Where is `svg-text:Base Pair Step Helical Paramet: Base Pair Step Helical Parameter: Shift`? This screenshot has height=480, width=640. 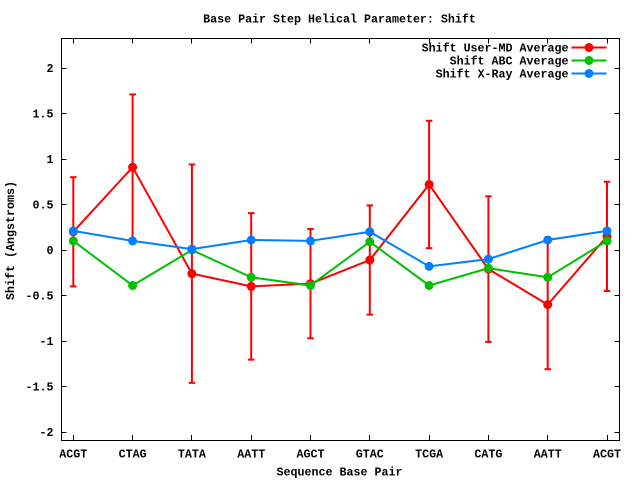
svg-text:Base Pair Step Helical Paramet: Base Pair Step Helical Parameter: Shift is located at coordinates (339, 19).